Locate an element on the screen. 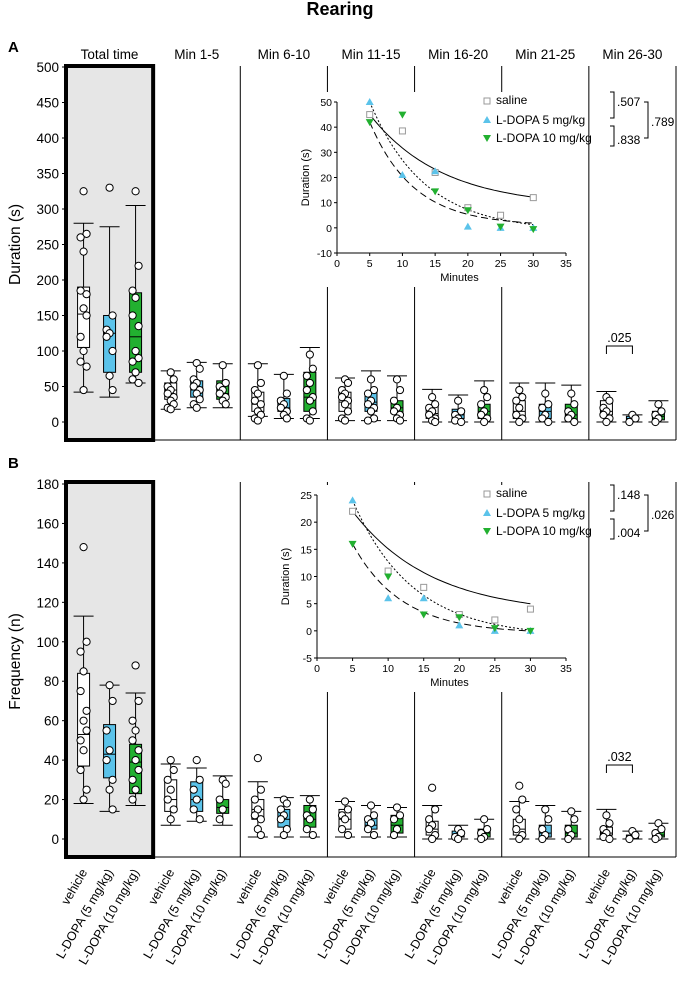  inset-x-tick-label: 30 is located at coordinates (531, 669).